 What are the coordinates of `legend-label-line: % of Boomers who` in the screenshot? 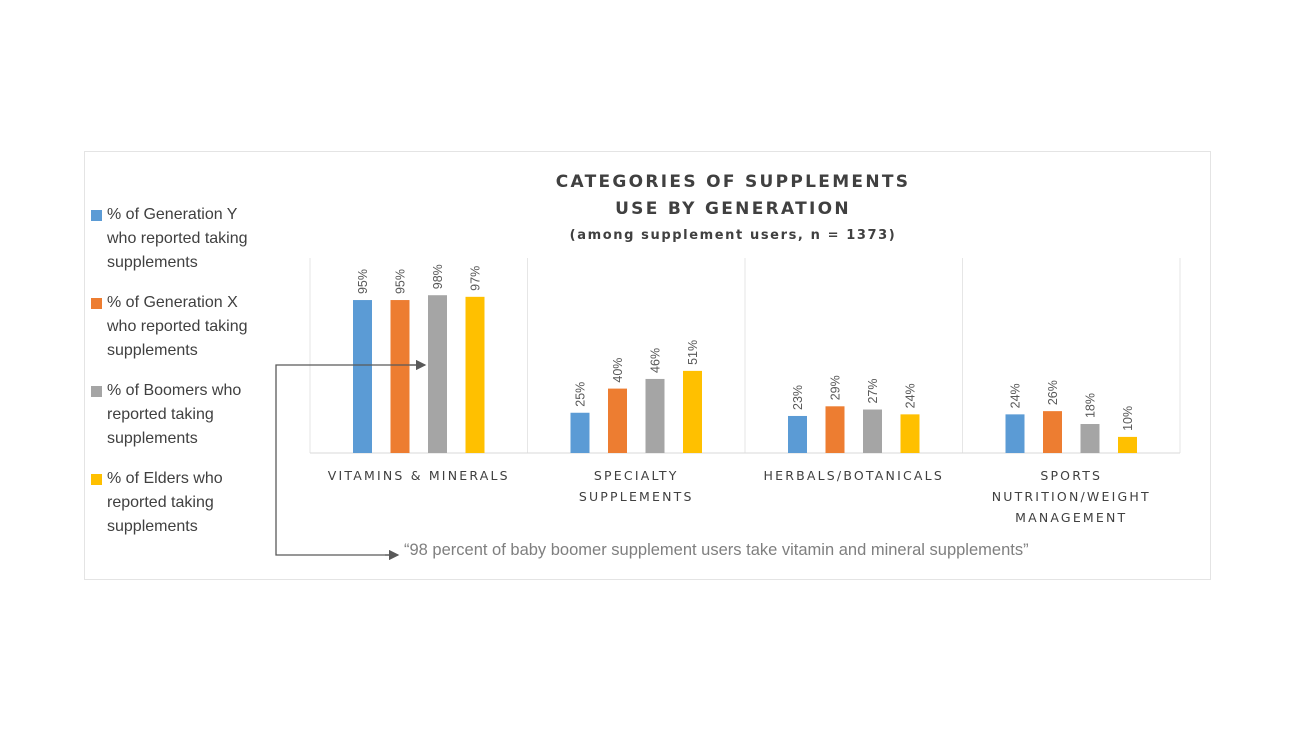 It's located at (174, 390).